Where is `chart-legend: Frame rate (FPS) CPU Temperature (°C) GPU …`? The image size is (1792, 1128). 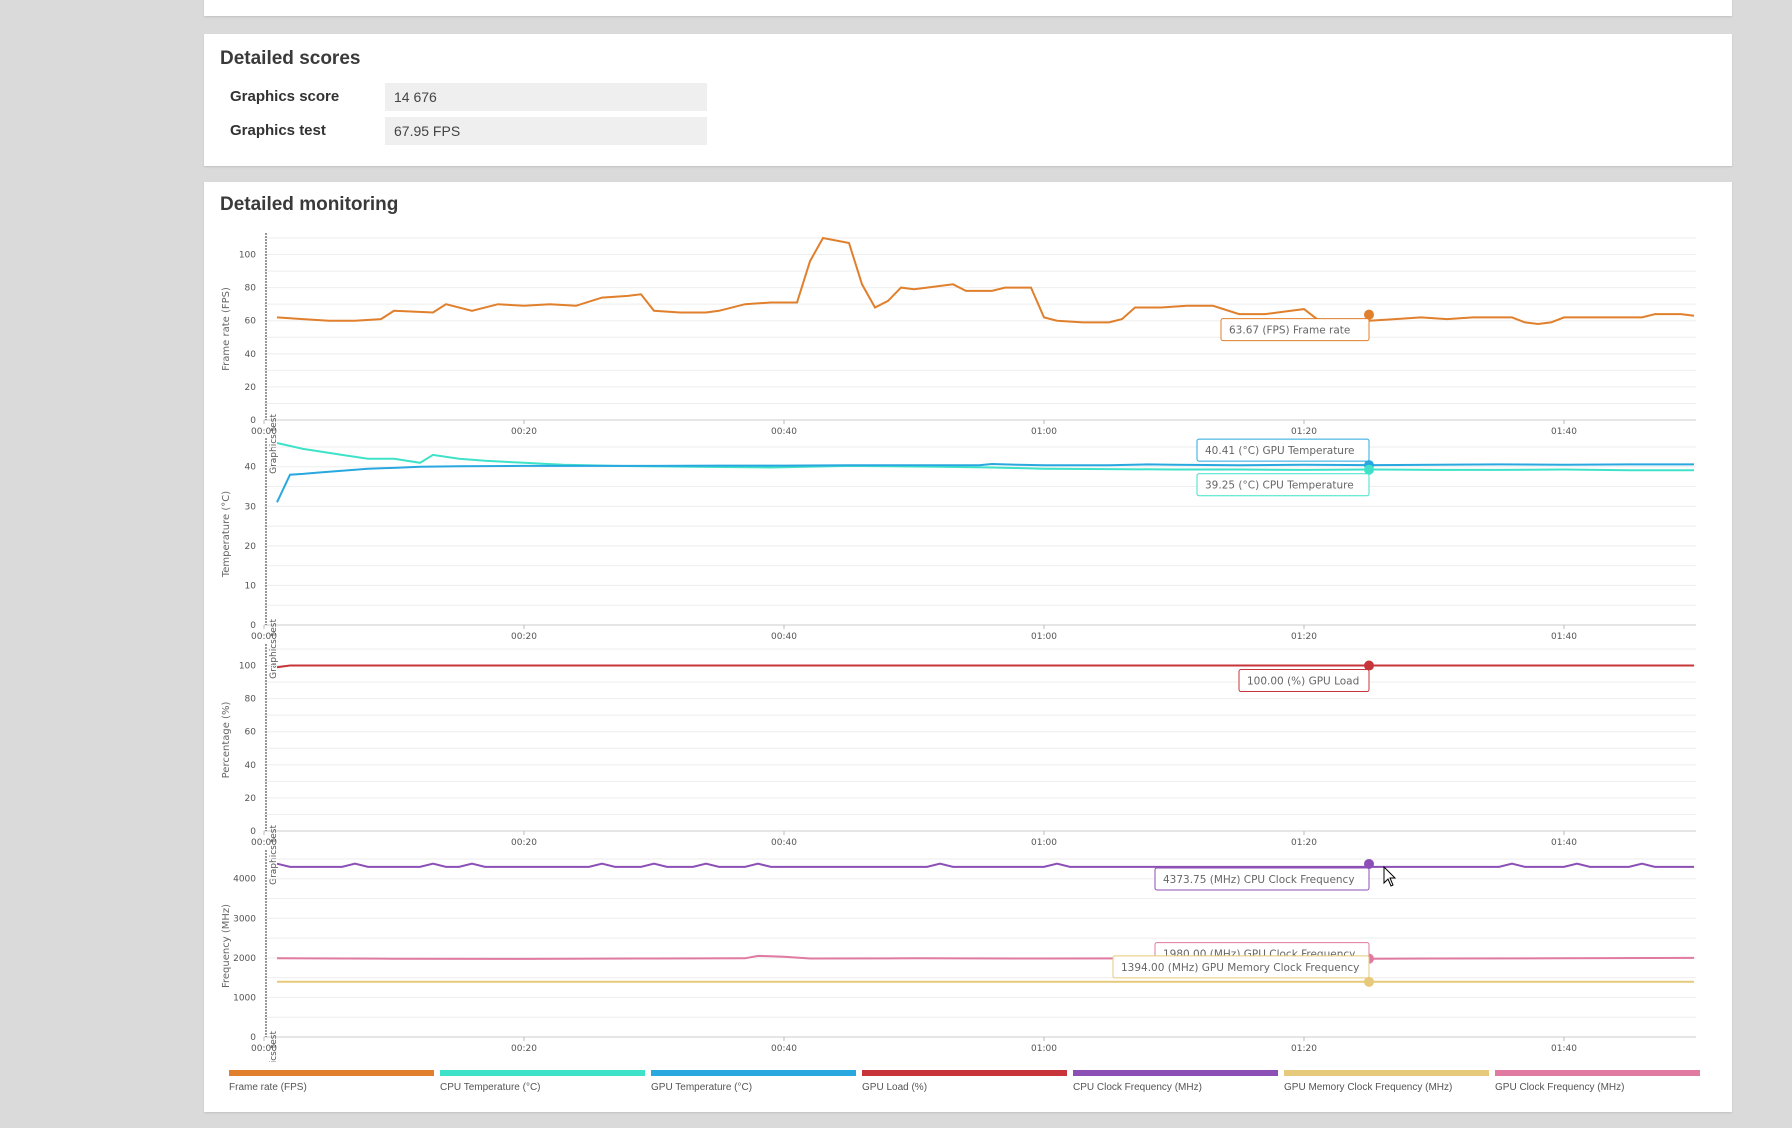
chart-legend: Frame rate (FPS) CPU Temperature (°C) GPU … is located at coordinates (969, 1085).